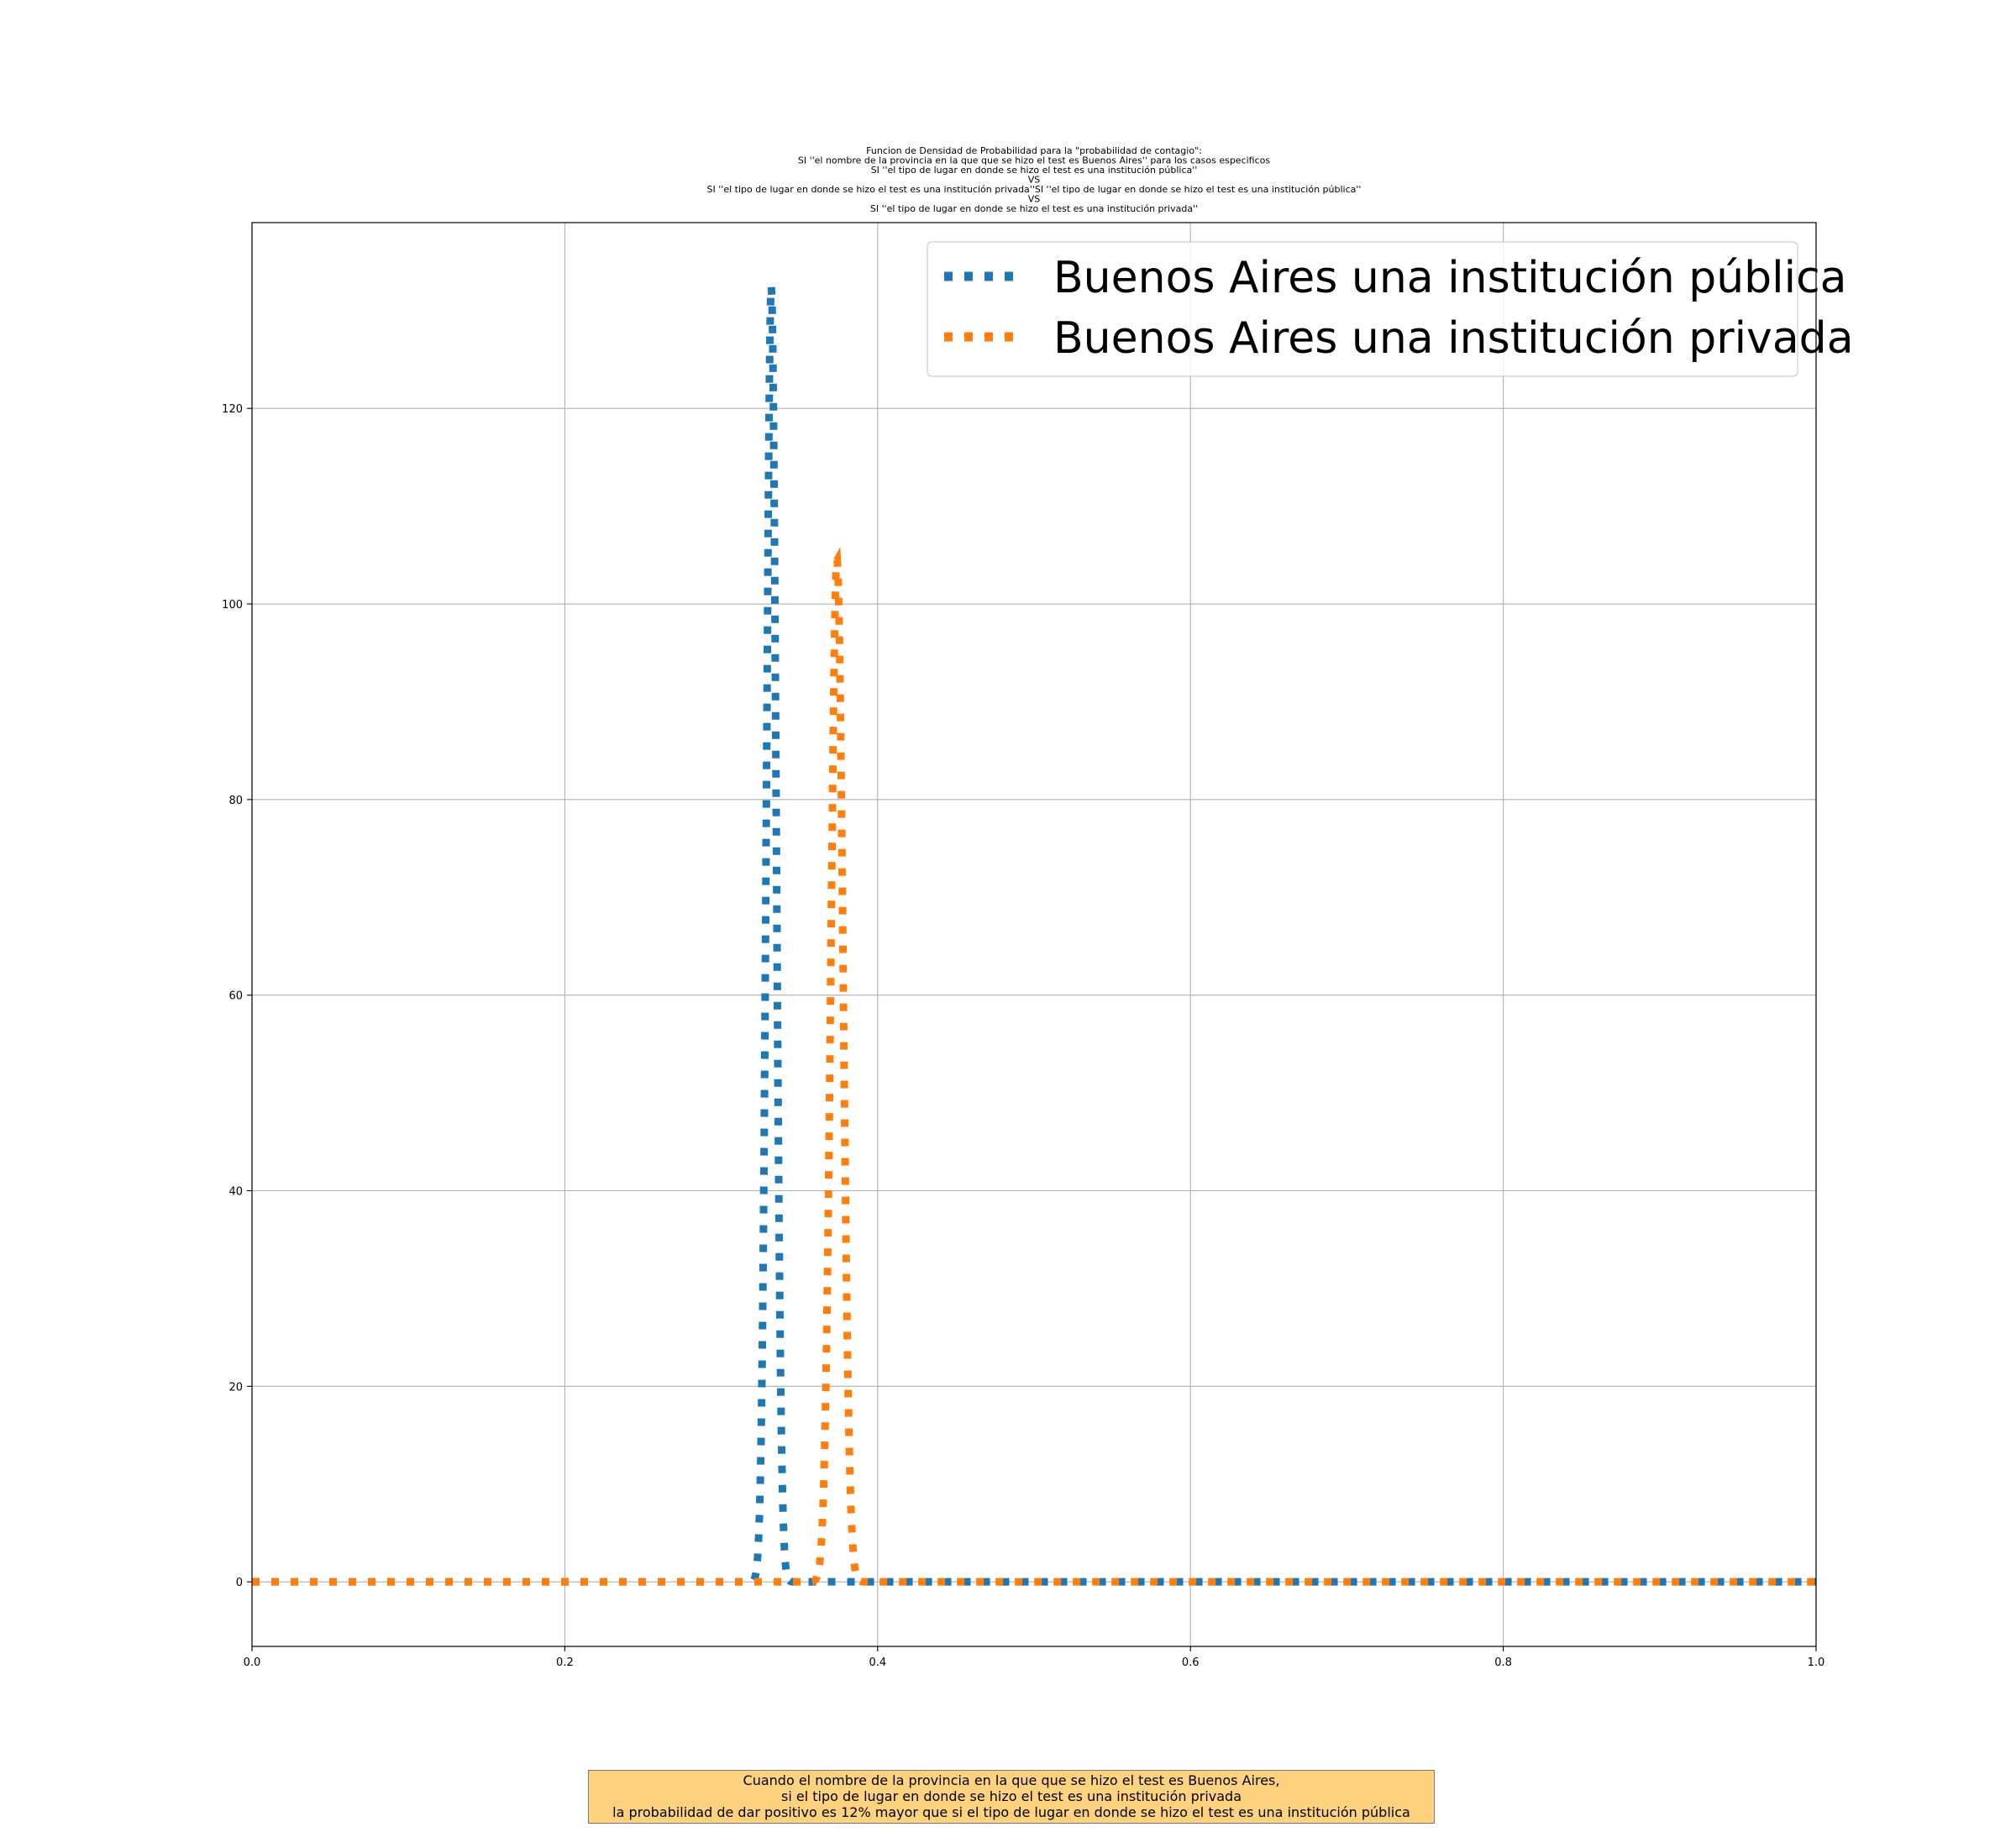 Image resolution: width=2016 pixels, height=1848 pixels. Describe the element at coordinates (252, 1662) in the screenshot. I see `x-tick-label-0: 0.0` at that location.